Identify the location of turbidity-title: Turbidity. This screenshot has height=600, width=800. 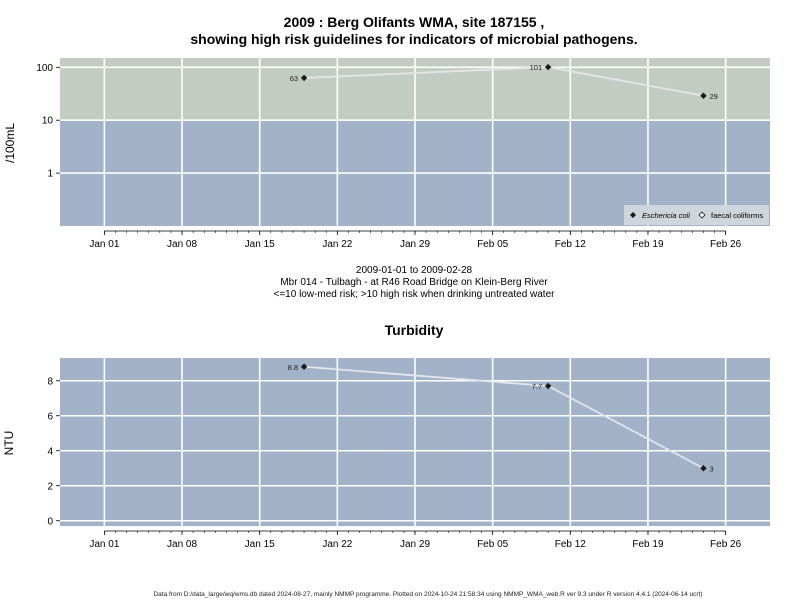
(414, 330).